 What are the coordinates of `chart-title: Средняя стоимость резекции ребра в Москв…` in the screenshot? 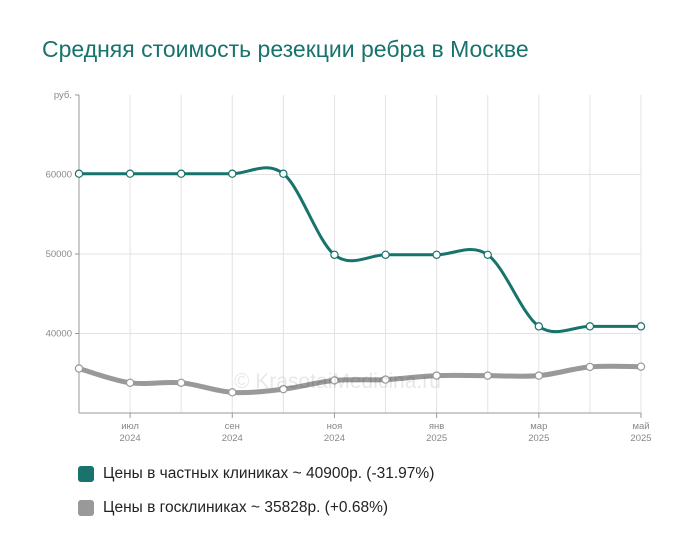 It's located at (285, 49).